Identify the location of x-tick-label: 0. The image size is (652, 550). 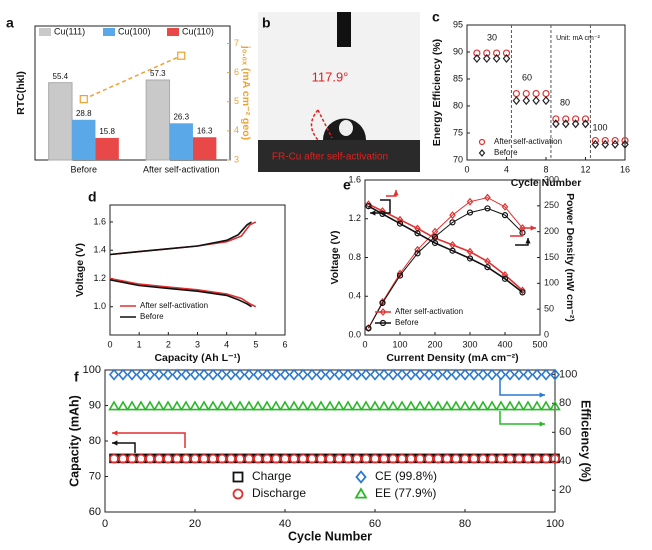
(105, 524).